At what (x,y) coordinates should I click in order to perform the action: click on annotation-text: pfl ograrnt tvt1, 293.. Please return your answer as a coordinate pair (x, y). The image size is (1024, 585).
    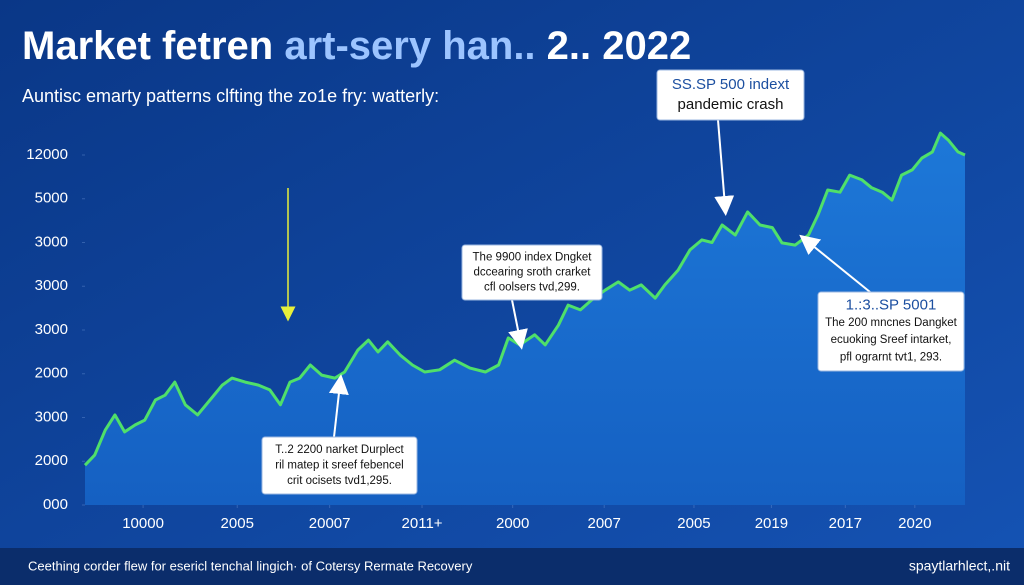
    Looking at the image, I should click on (891, 357).